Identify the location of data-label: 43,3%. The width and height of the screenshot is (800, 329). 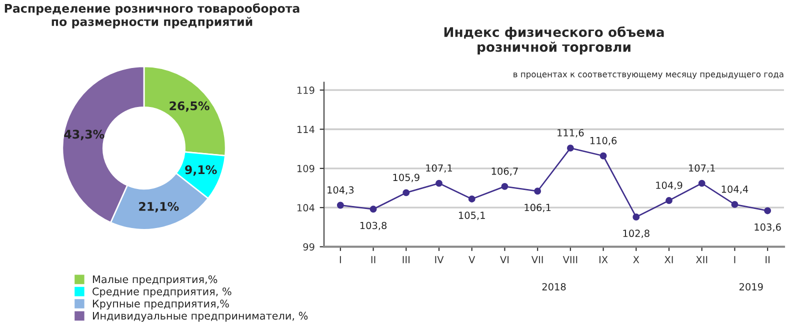
(84, 135).